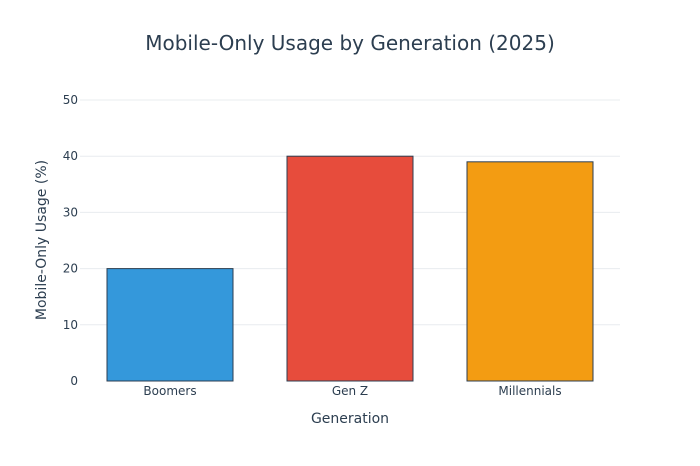 This screenshot has width=700, height=466. Describe the element at coordinates (70, 212) in the screenshot. I see `y-tick-label: 30` at that location.